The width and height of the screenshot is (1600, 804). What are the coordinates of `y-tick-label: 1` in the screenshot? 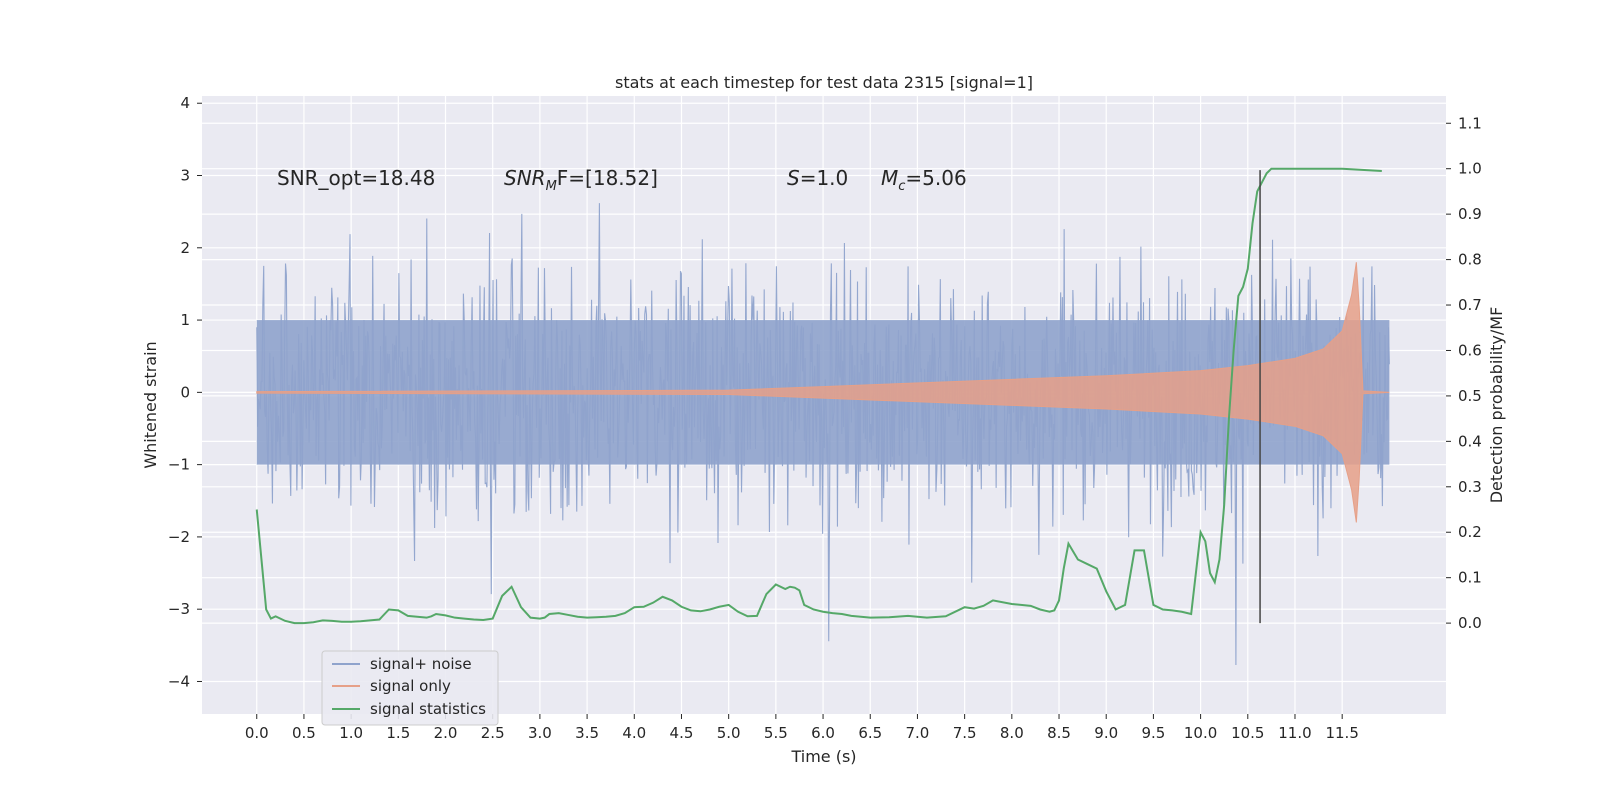 It's located at (185, 320).